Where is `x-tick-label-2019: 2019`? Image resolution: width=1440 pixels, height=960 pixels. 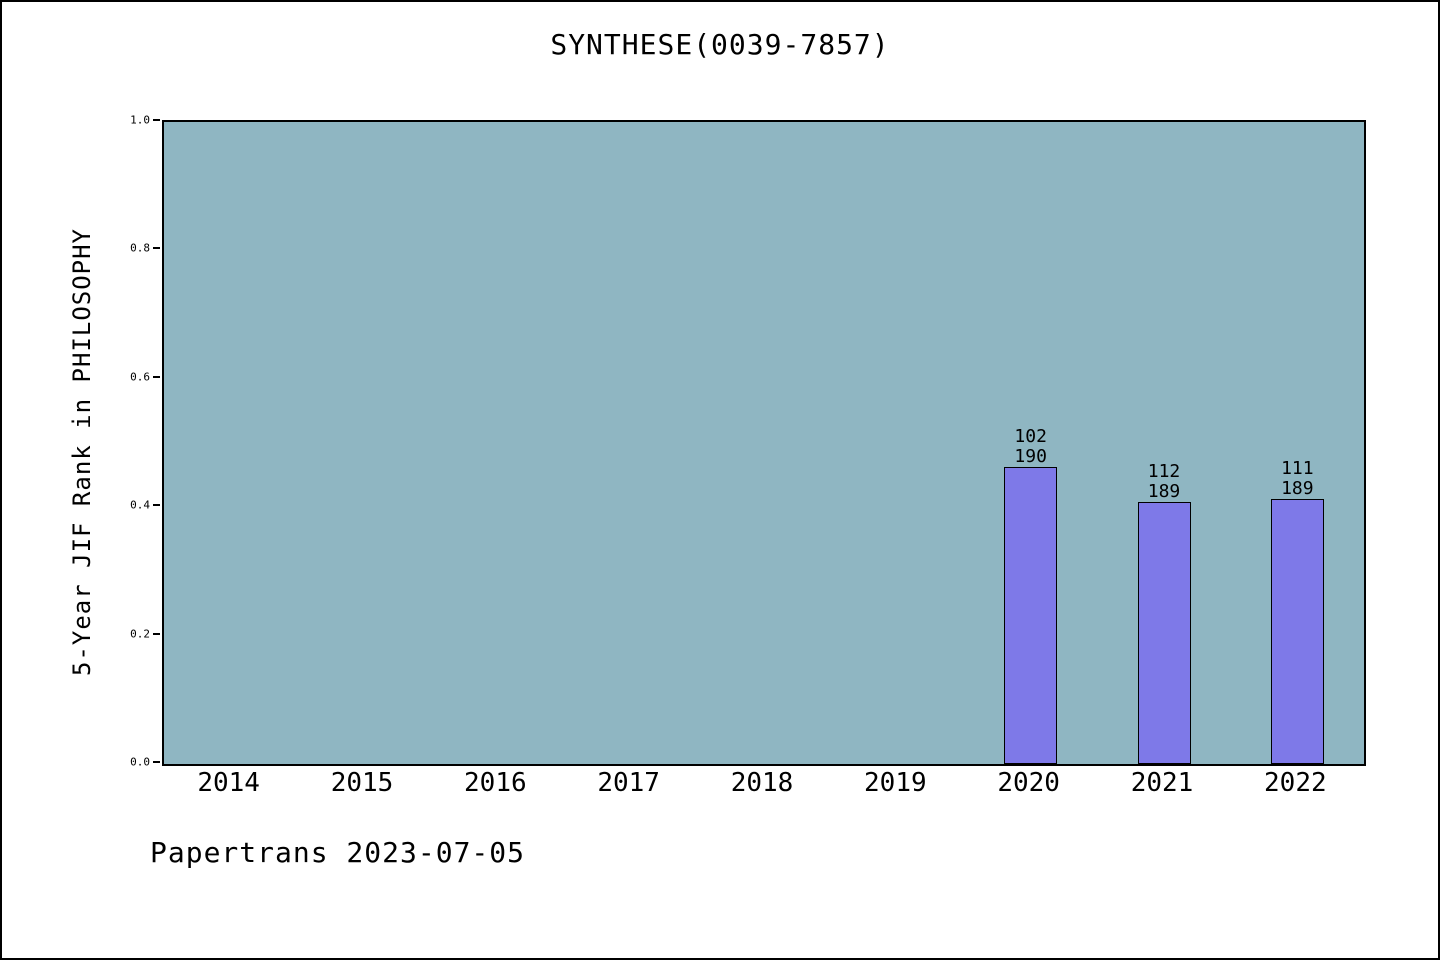
x-tick-label-2019: 2019 is located at coordinates (895, 783).